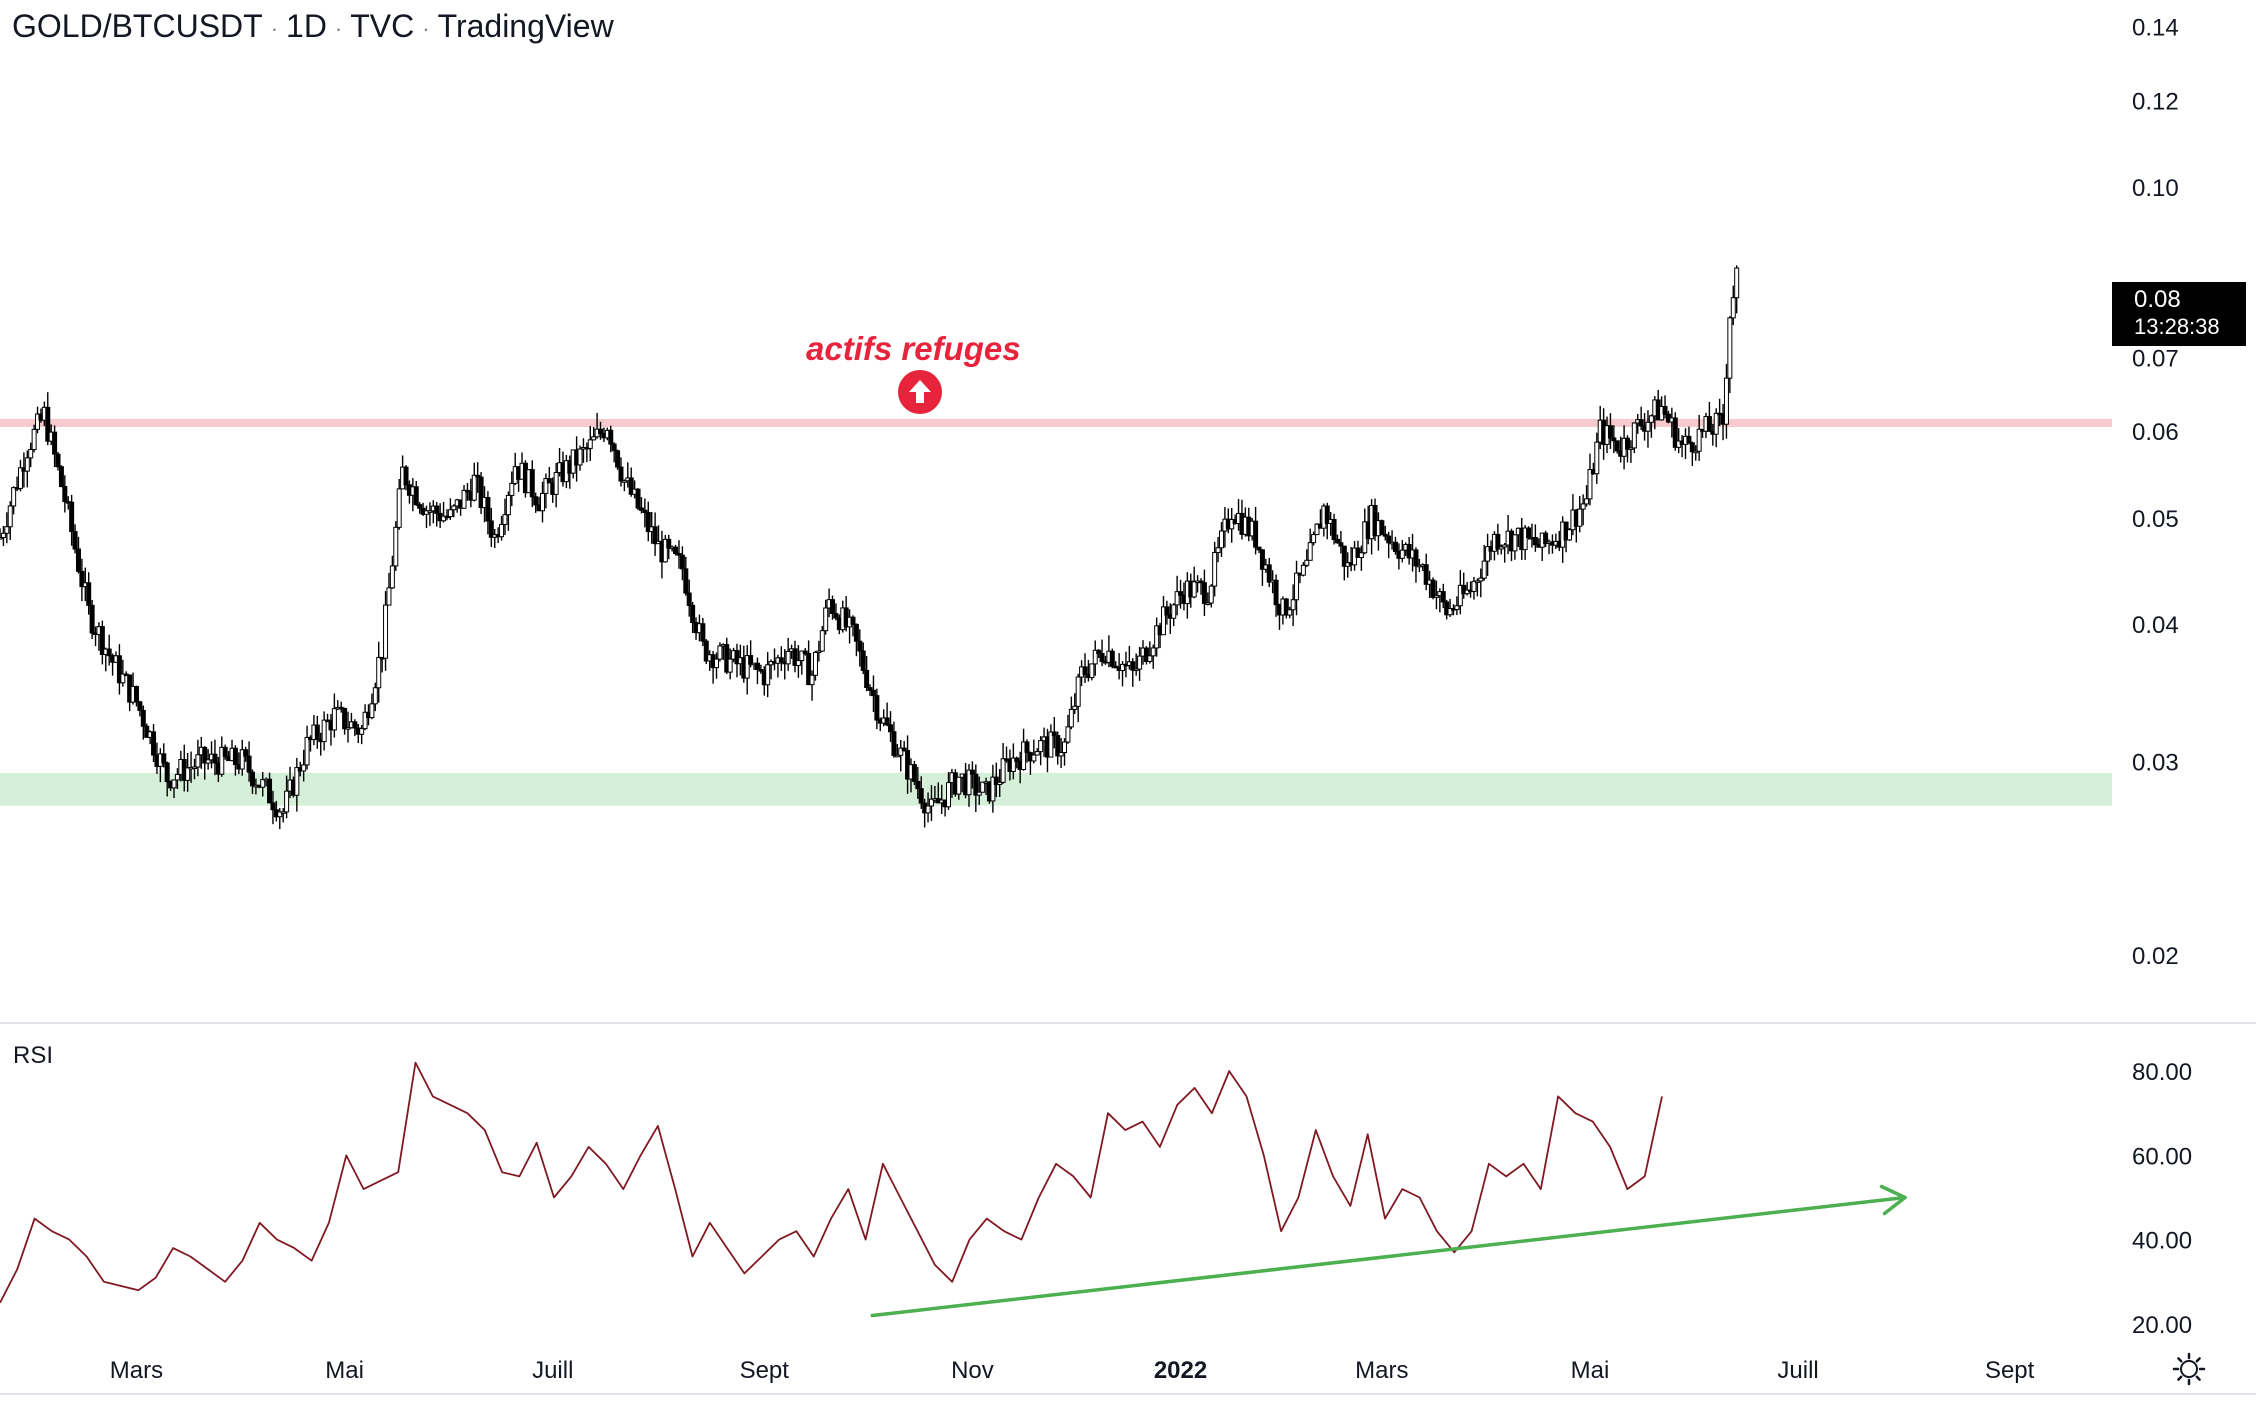 This screenshot has height=1401, width=2256. I want to click on support-zone, so click(1056, 789).